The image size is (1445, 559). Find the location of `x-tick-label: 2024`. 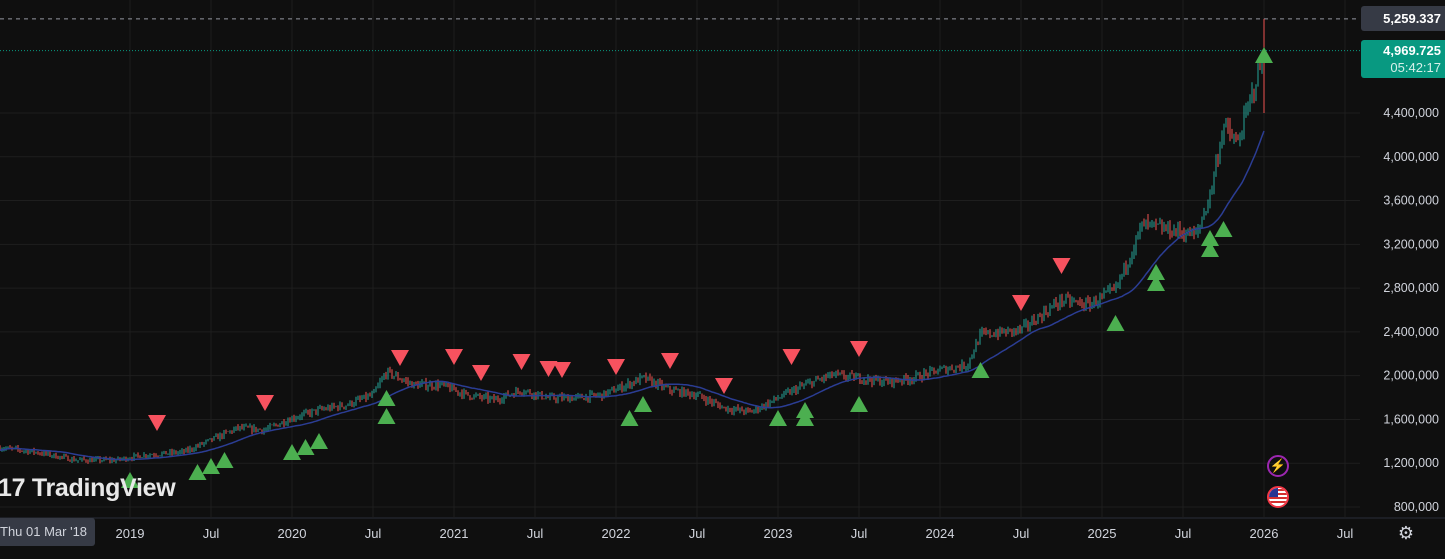

x-tick-label: 2024 is located at coordinates (940, 533).